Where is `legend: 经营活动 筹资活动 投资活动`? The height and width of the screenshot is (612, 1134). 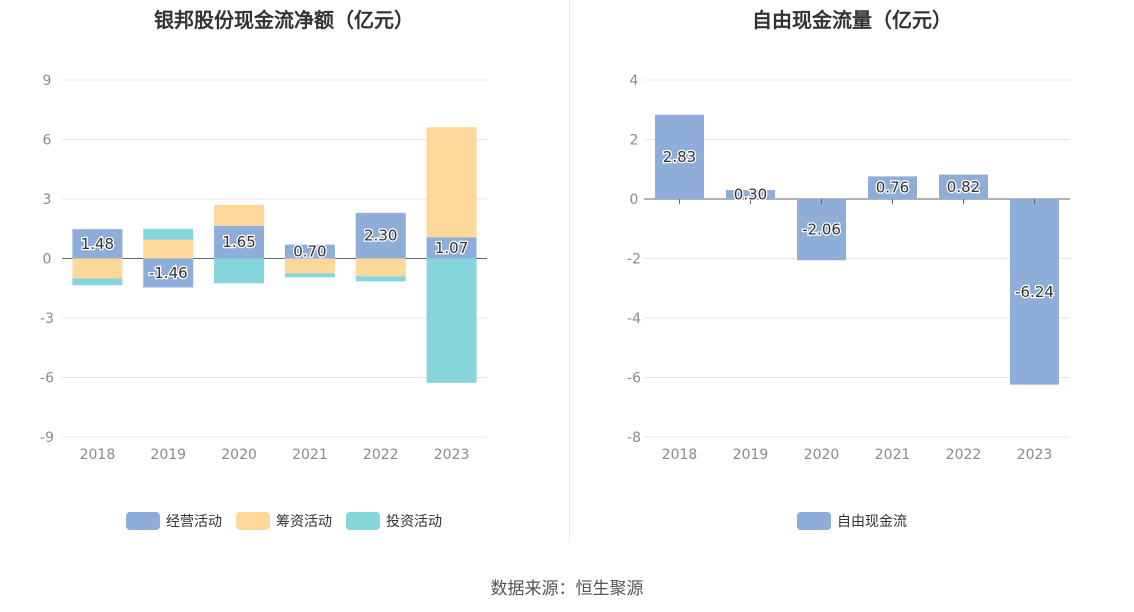 legend: 经营活动 筹资活动 投资活动 is located at coordinates (284, 521).